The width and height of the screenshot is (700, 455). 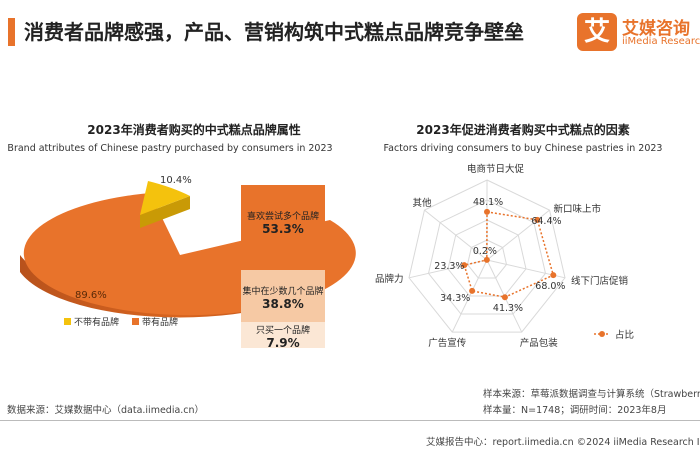 I want to click on footer-divider, so click(x=350, y=420).